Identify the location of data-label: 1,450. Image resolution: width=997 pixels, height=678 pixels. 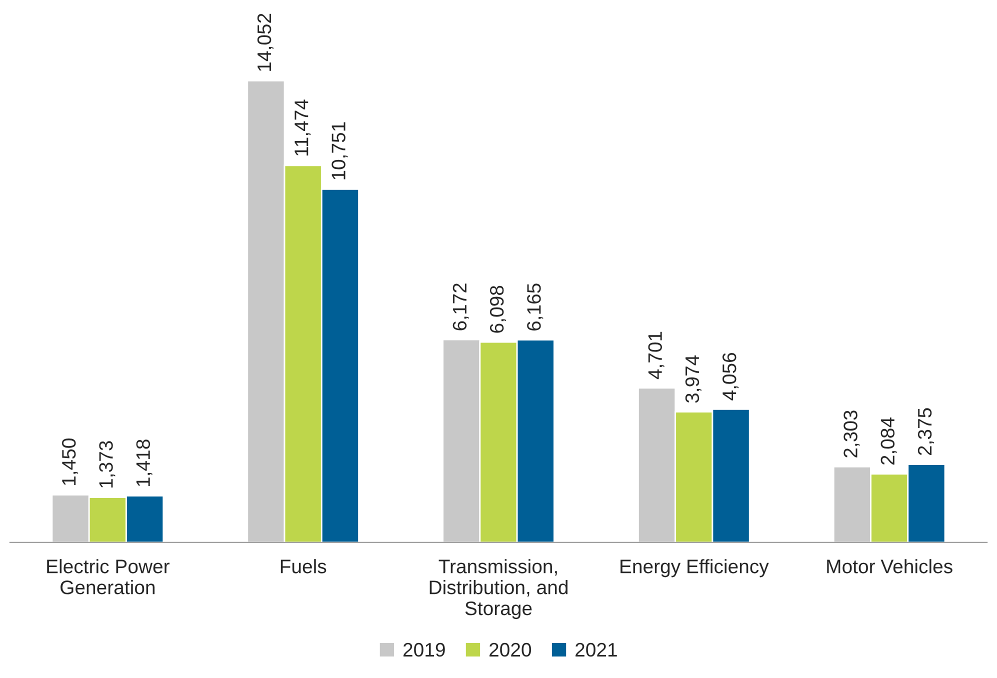
(70, 461).